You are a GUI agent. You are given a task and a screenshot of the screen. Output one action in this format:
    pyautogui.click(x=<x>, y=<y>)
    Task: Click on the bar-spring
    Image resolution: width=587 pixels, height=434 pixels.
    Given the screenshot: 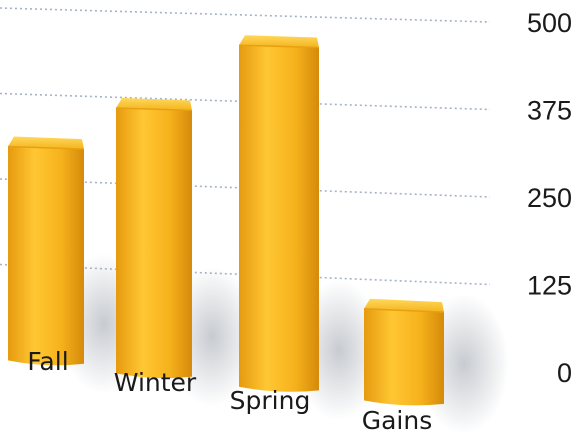 What is the action you would take?
    pyautogui.click(x=279, y=213)
    